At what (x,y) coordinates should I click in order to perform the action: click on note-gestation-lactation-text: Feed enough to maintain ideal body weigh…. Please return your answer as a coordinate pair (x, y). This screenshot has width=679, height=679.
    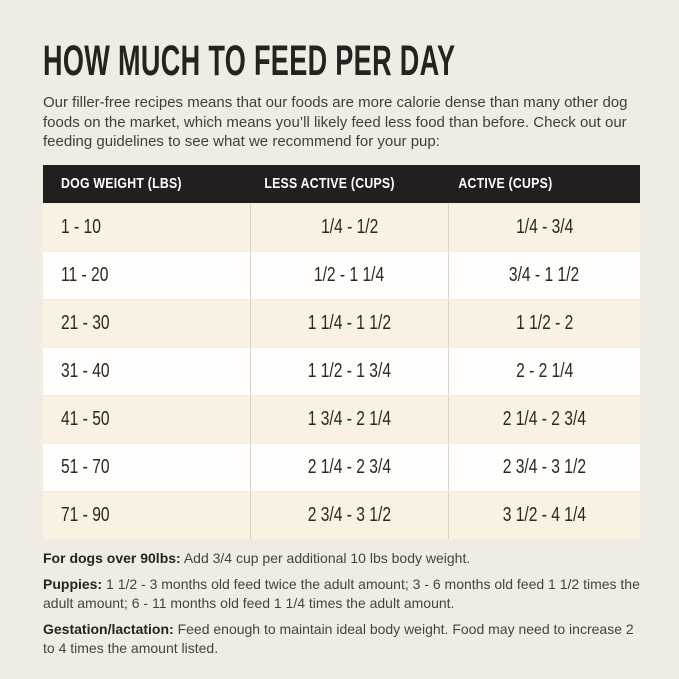
    Looking at the image, I should click on (338, 638).